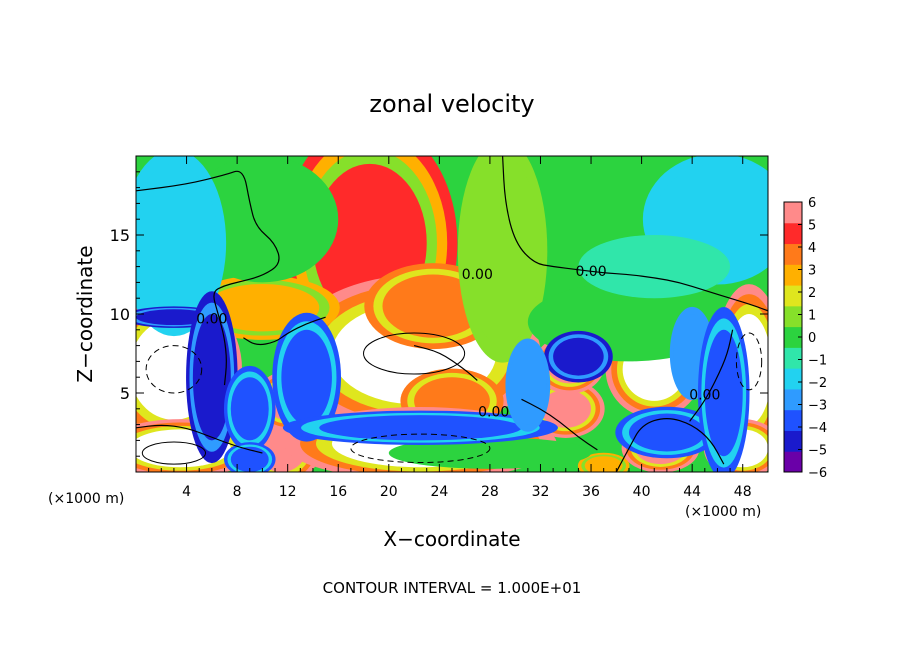 This screenshot has width=904, height=654. I want to click on x-axis-label: X−coordinate, so click(451, 539).